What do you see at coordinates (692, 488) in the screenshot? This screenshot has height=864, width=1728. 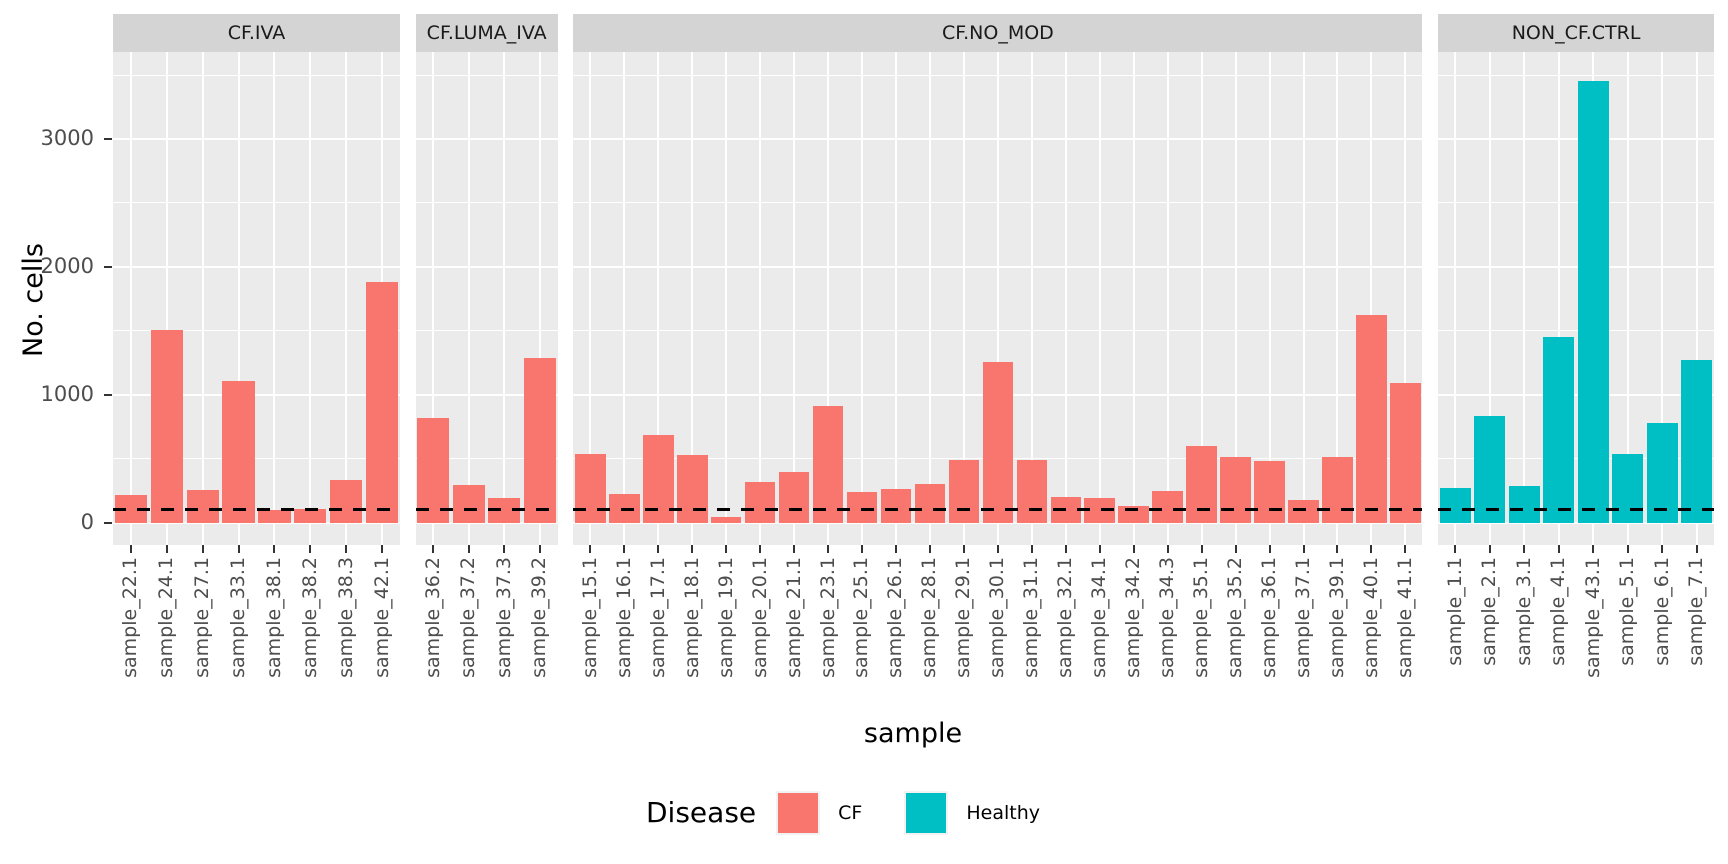 I see `bar-sample_18.1` at bounding box center [692, 488].